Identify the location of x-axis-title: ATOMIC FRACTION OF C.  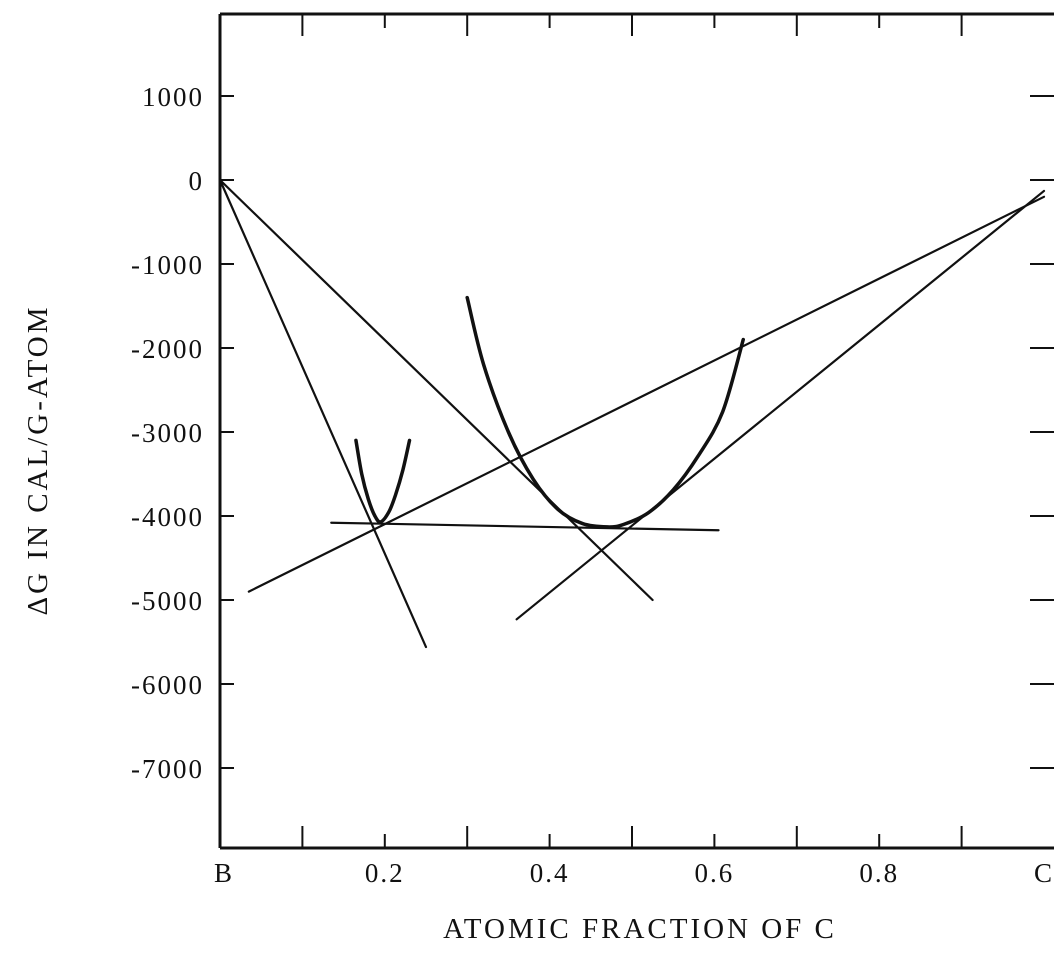
(640, 929).